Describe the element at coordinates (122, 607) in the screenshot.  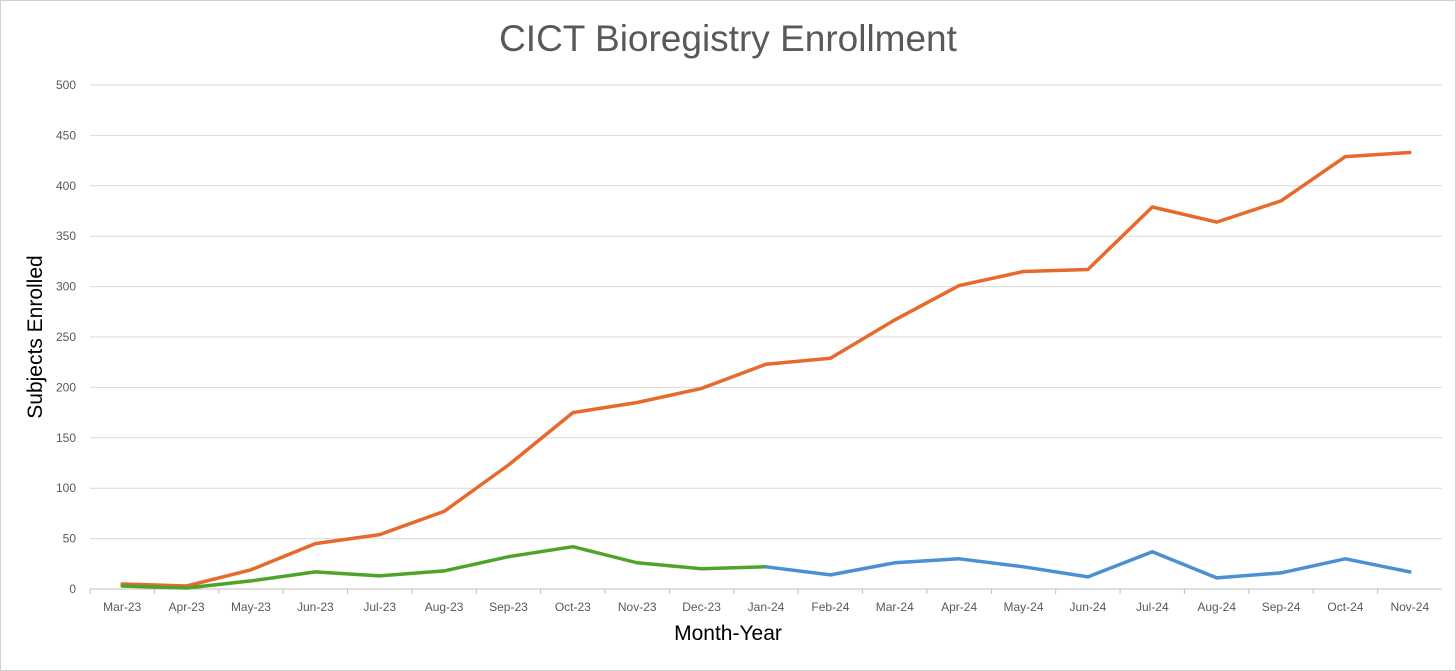
I see `x-tick-label: Mar-23` at that location.